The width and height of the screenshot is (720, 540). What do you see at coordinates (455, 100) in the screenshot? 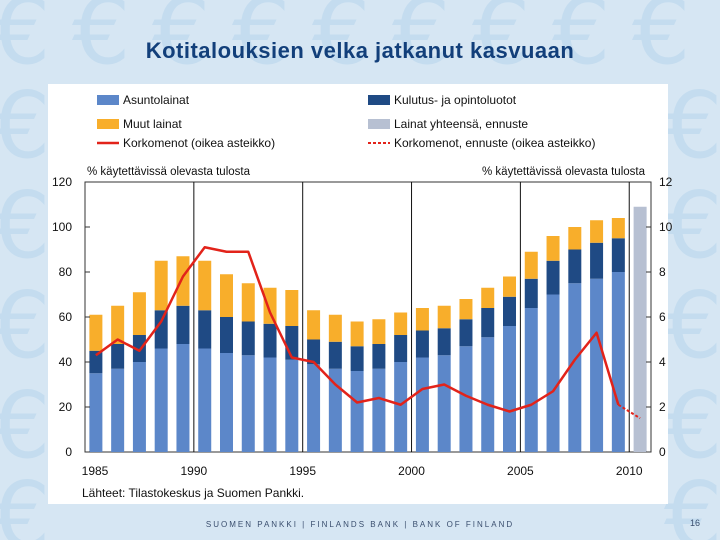
I see `legend-label-kulutus: Kulutus- ja opintoluotot` at bounding box center [455, 100].